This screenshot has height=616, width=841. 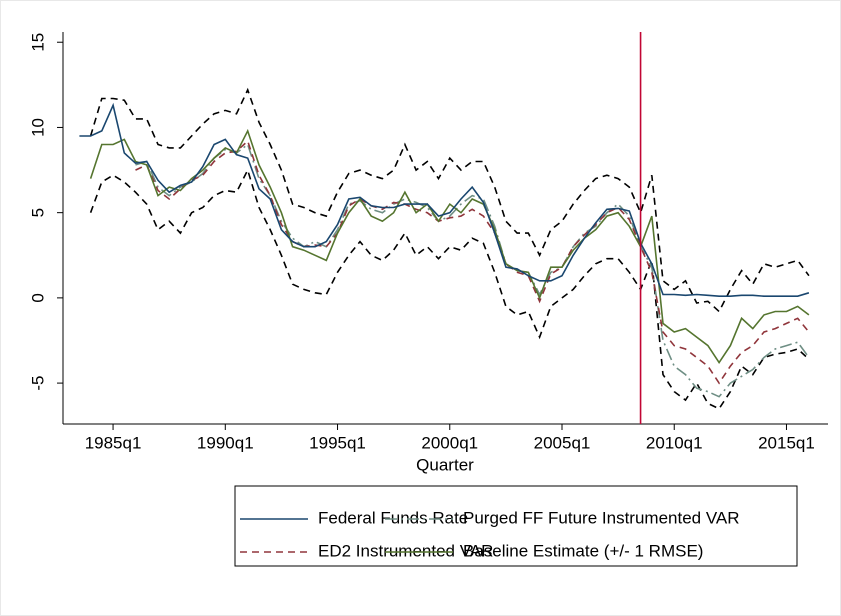 I want to click on x-tick-label: 1995q1, so click(x=337, y=442).